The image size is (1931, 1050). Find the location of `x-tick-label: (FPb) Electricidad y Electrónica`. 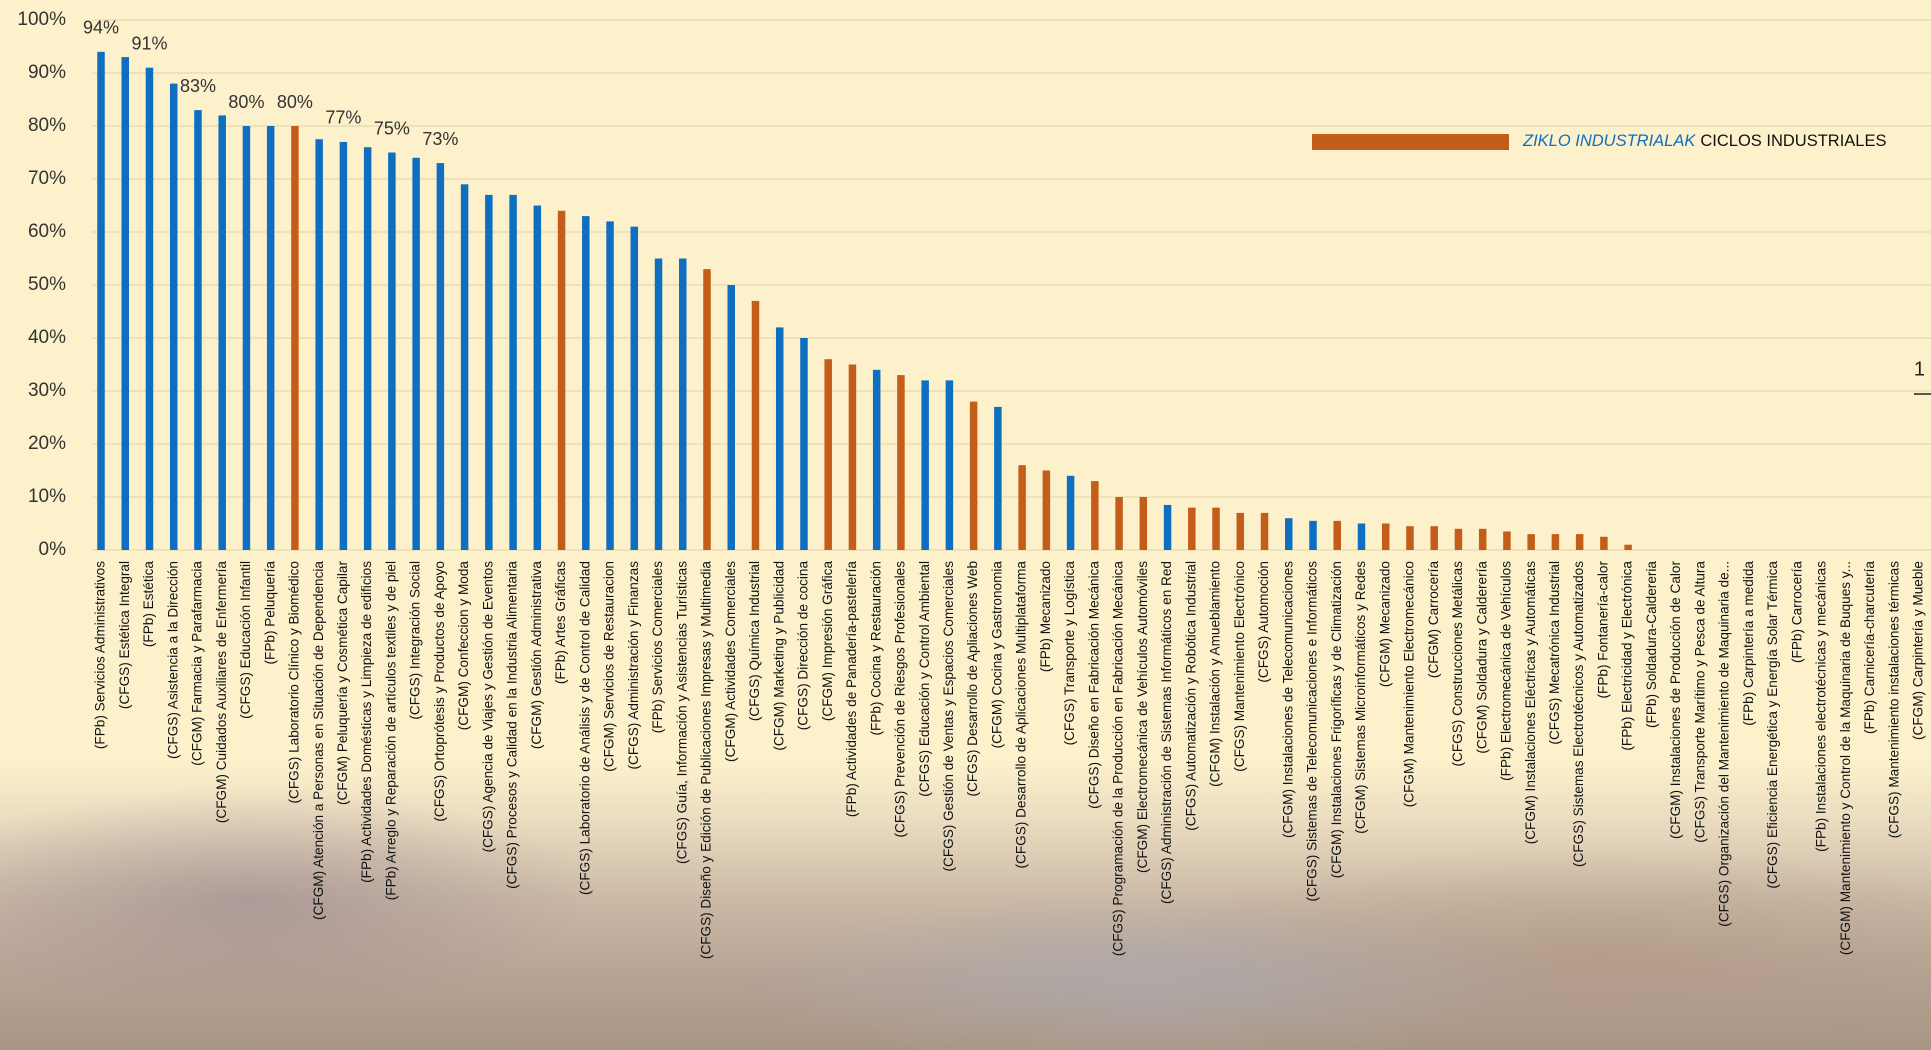

x-tick-label: (FPb) Electricidad y Electrónica is located at coordinates (1627, 656).